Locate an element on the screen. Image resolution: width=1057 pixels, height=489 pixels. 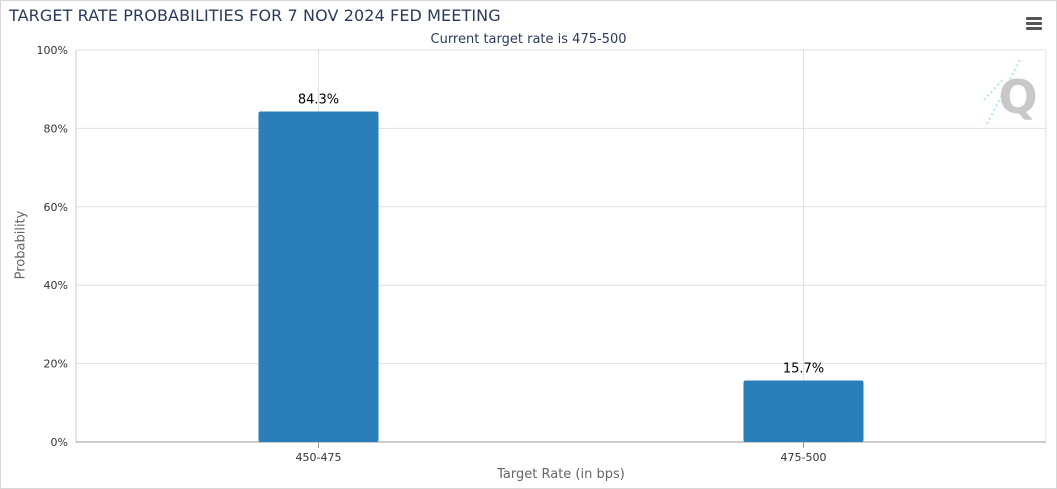
chart-subtitle: Current target rate is 475-500 is located at coordinates (528, 39).